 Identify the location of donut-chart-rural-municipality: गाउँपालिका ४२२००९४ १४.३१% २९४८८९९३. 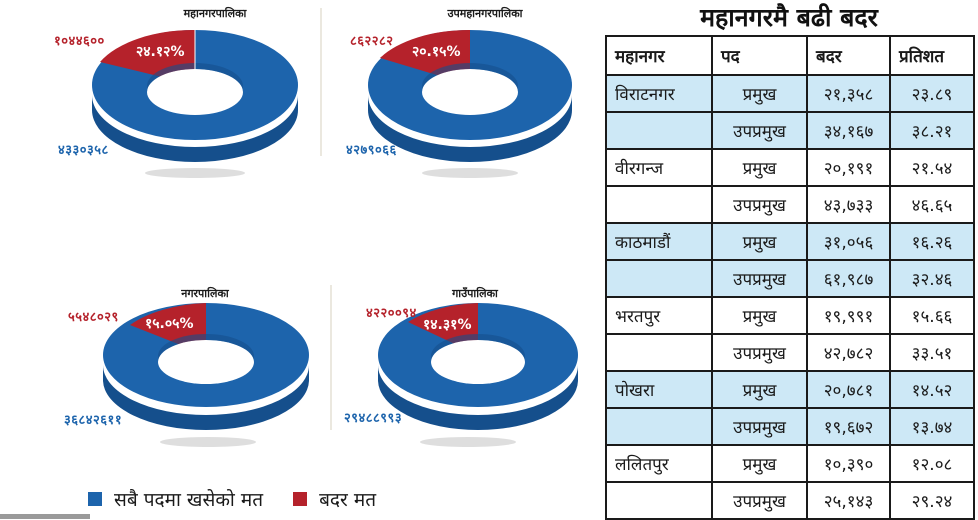
(465, 372).